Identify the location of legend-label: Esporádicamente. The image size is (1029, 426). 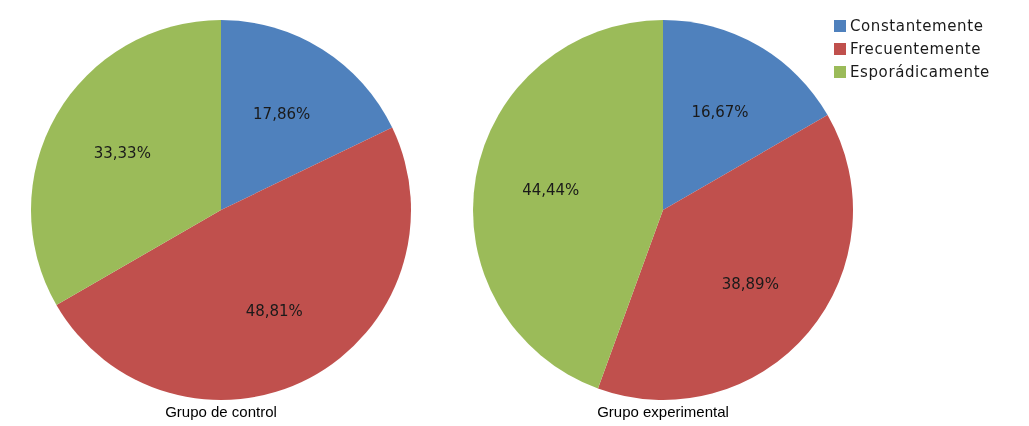
(920, 72).